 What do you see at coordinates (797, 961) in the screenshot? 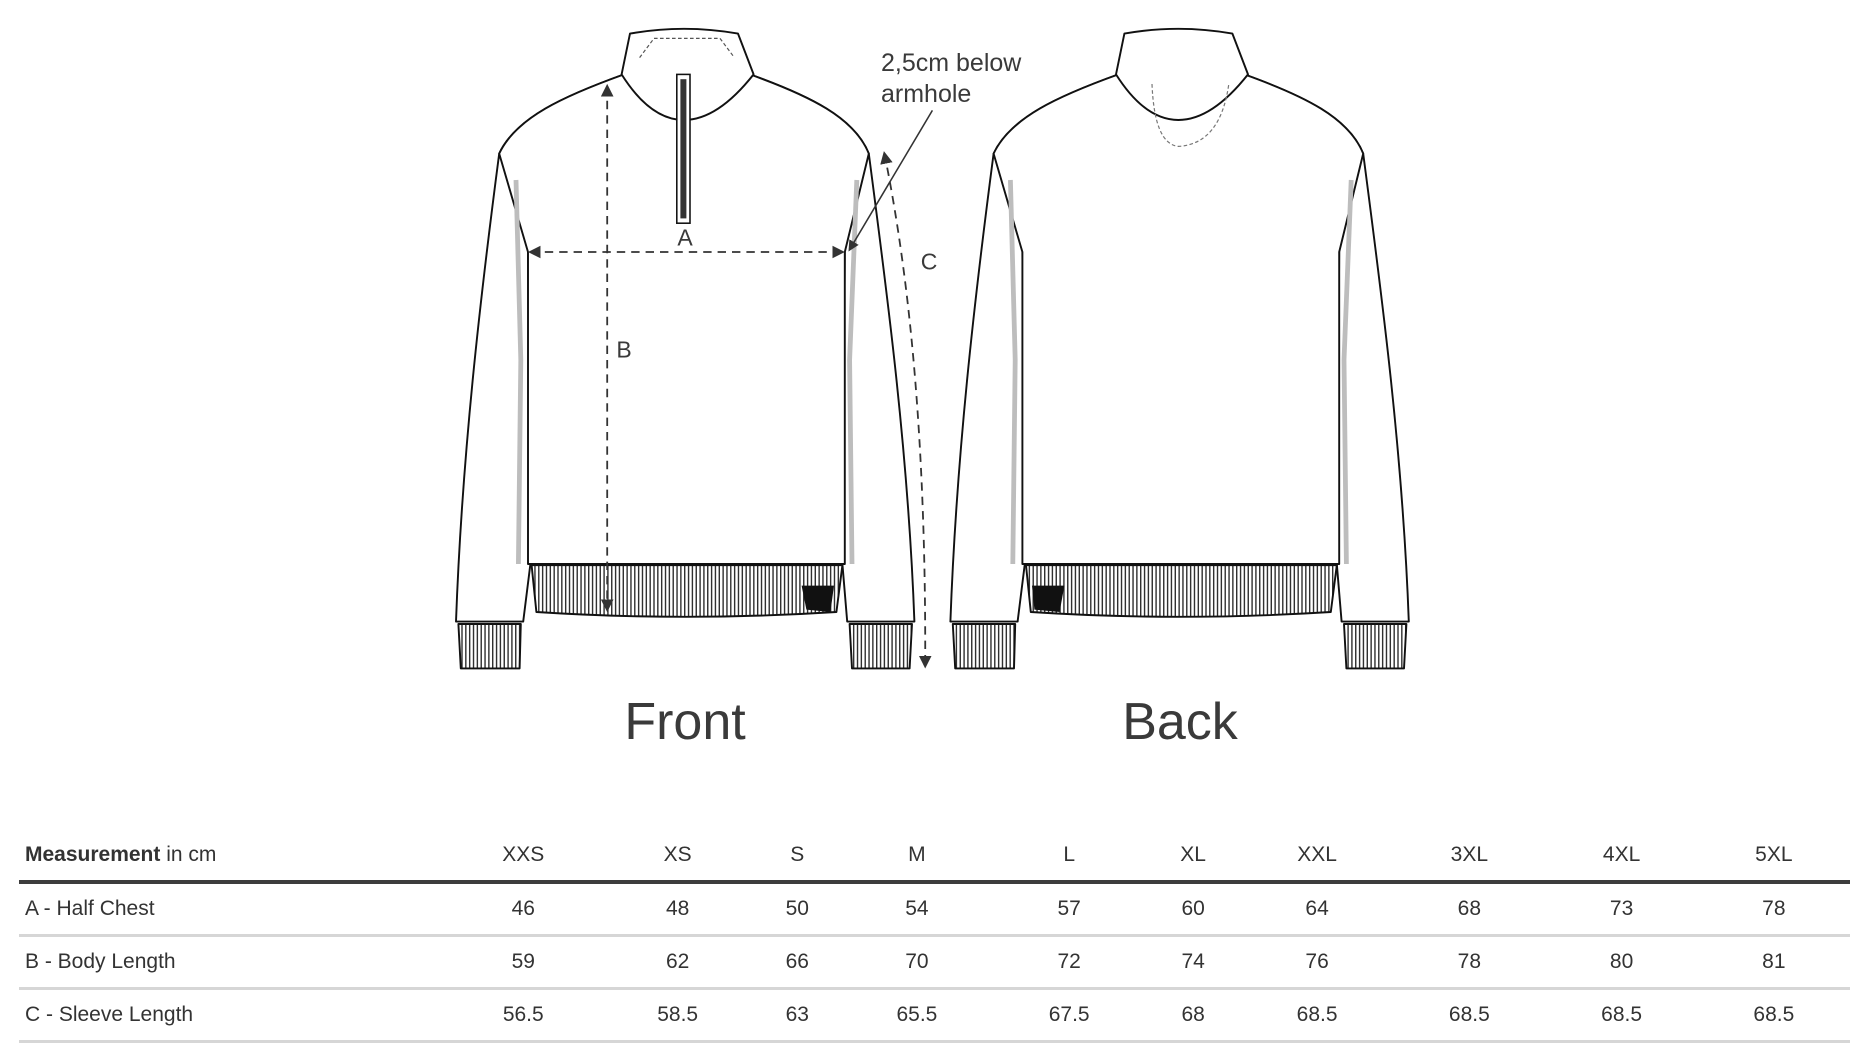
I see `cell-value: 66` at bounding box center [797, 961].